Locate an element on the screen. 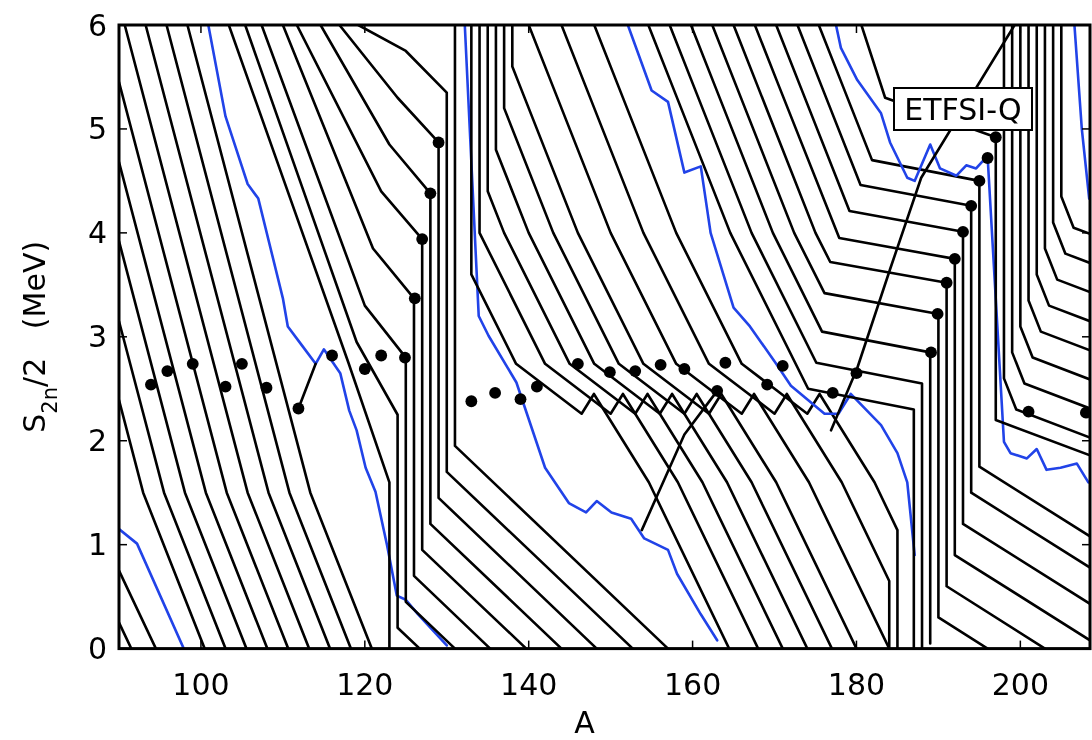  x-tick-label: 200 is located at coordinates (1020, 684).